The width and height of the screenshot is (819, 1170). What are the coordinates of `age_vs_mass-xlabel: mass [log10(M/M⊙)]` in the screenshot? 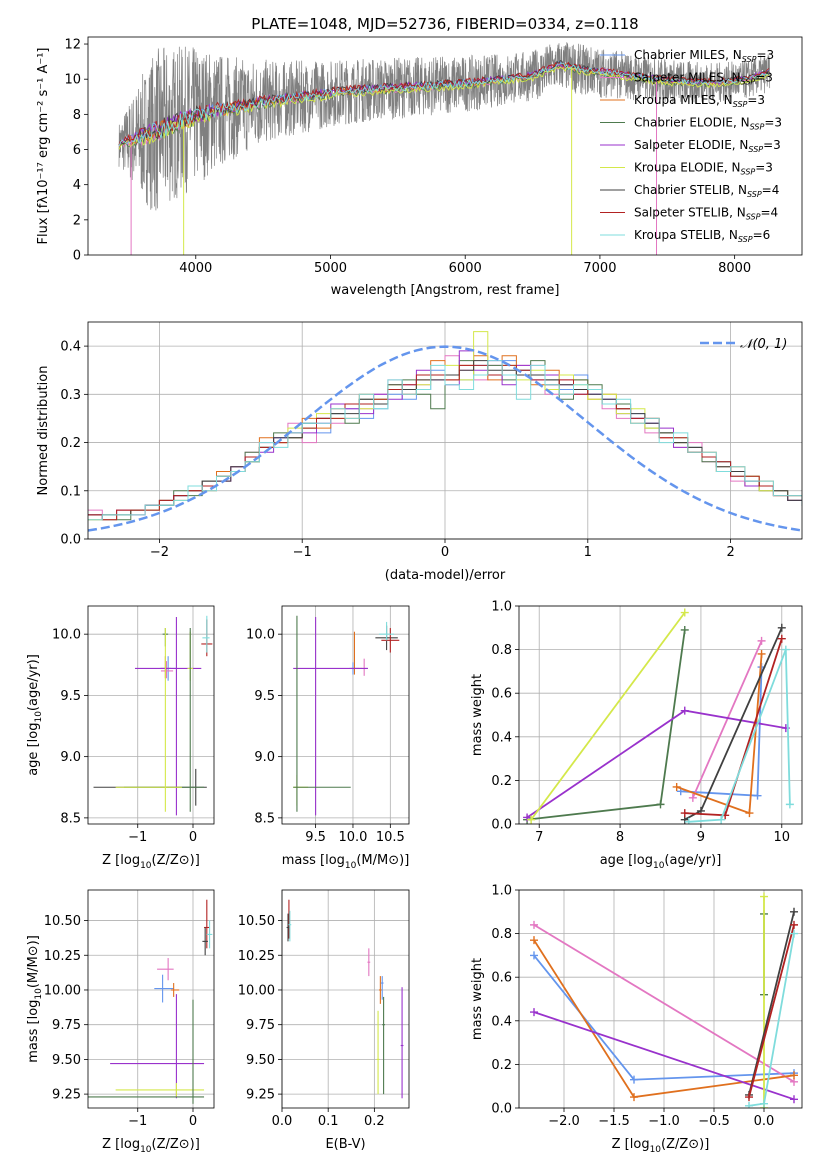 It's located at (346, 862).